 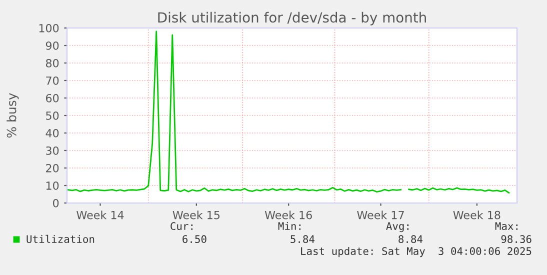 What do you see at coordinates (52, 63) in the screenshot?
I see `y-tick-label: 80` at bounding box center [52, 63].